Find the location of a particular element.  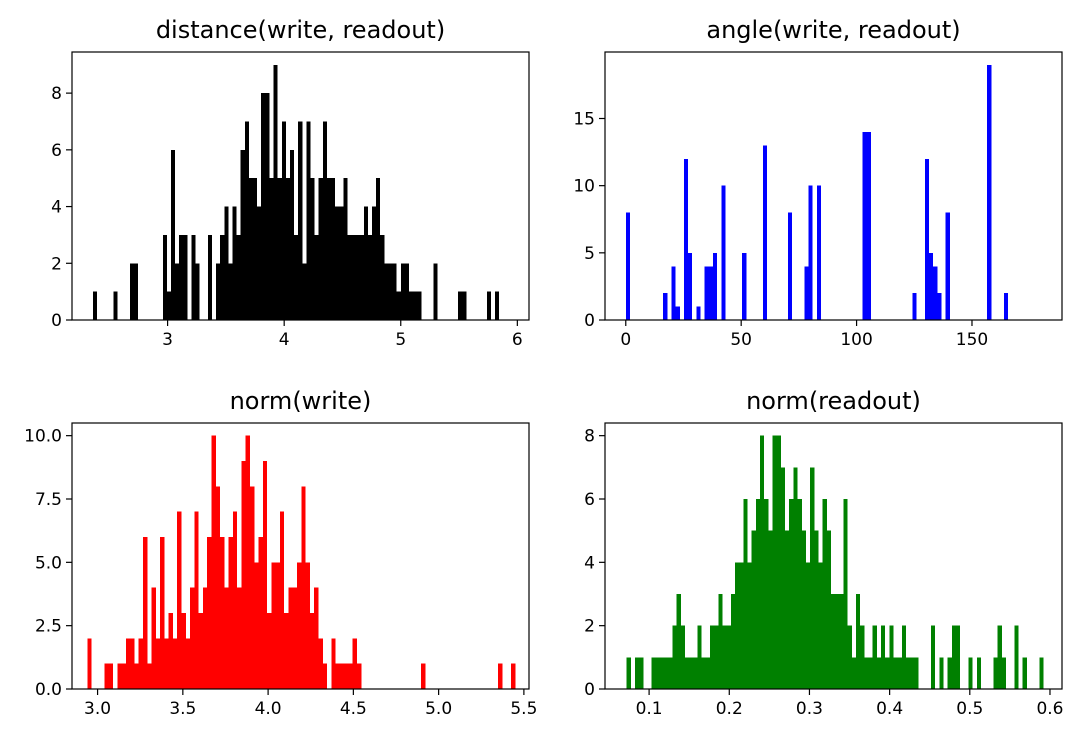

x-tick-label: 0.1 is located at coordinates (649, 709).